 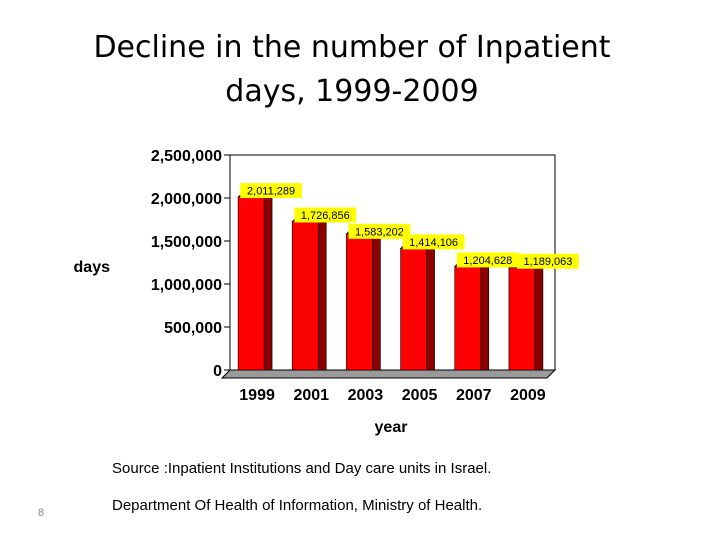 What do you see at coordinates (391, 427) in the screenshot?
I see `x-axis-title: year` at bounding box center [391, 427].